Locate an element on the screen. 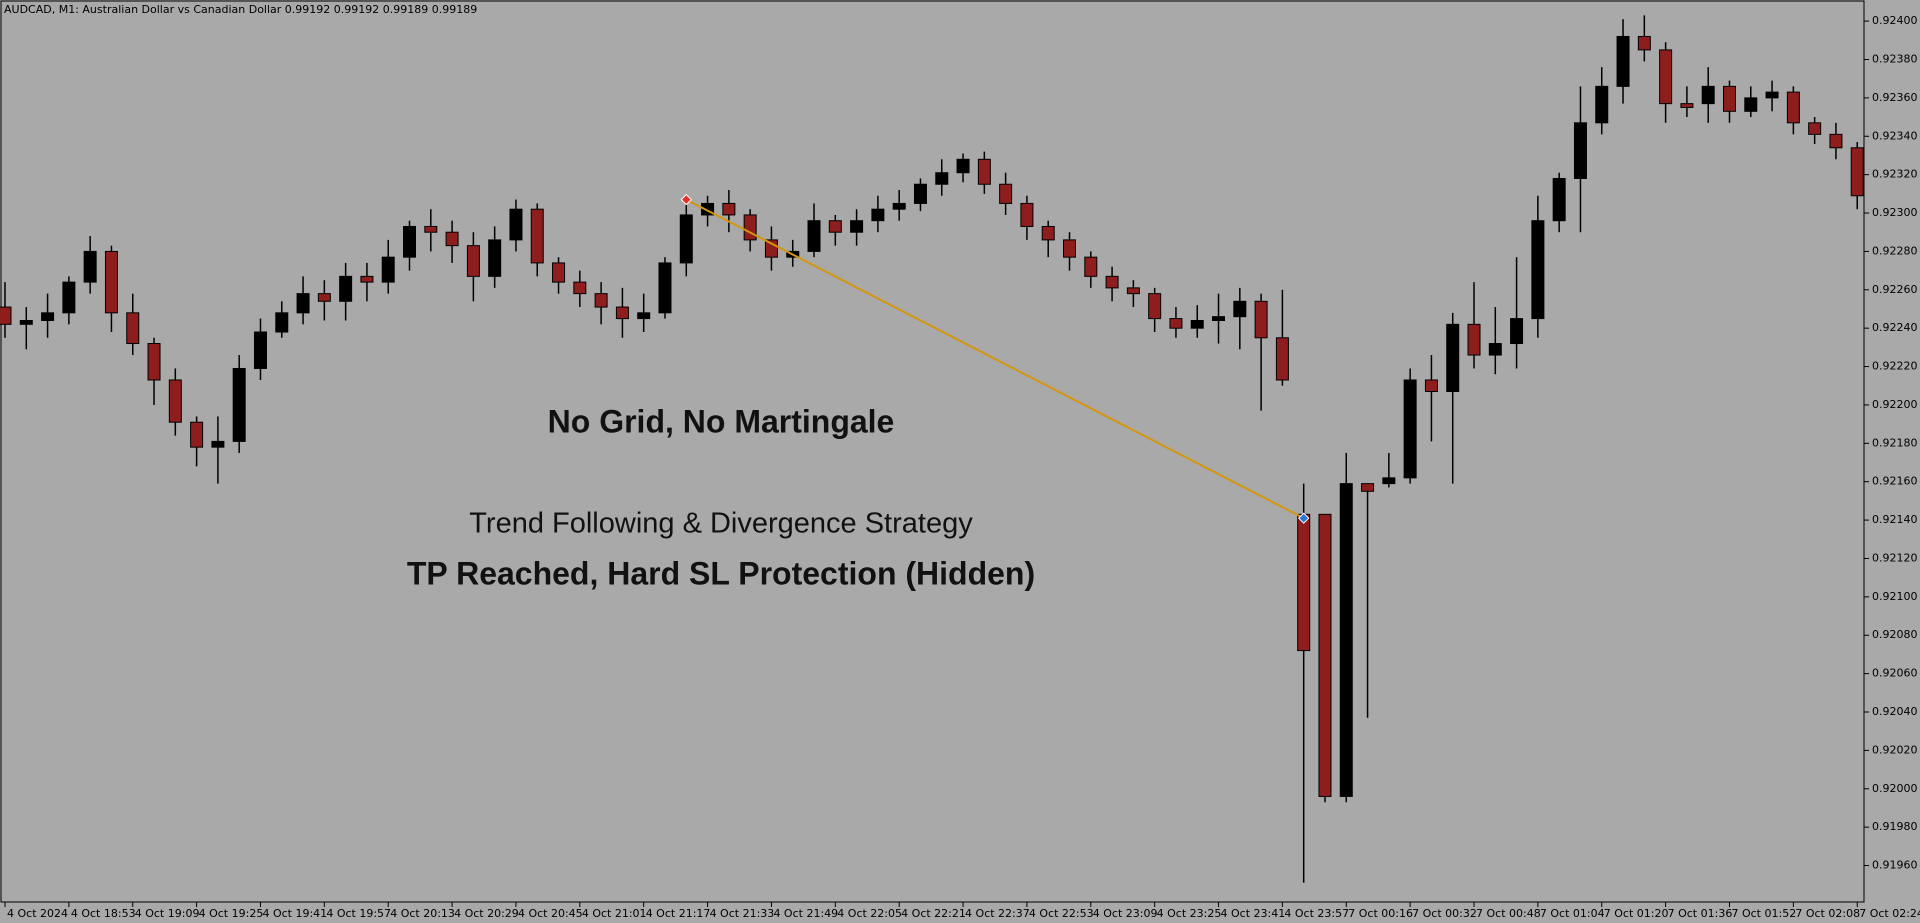 The width and height of the screenshot is (1920, 923). x-tick-label: 4 Oct 20:45 is located at coordinates (550, 913).